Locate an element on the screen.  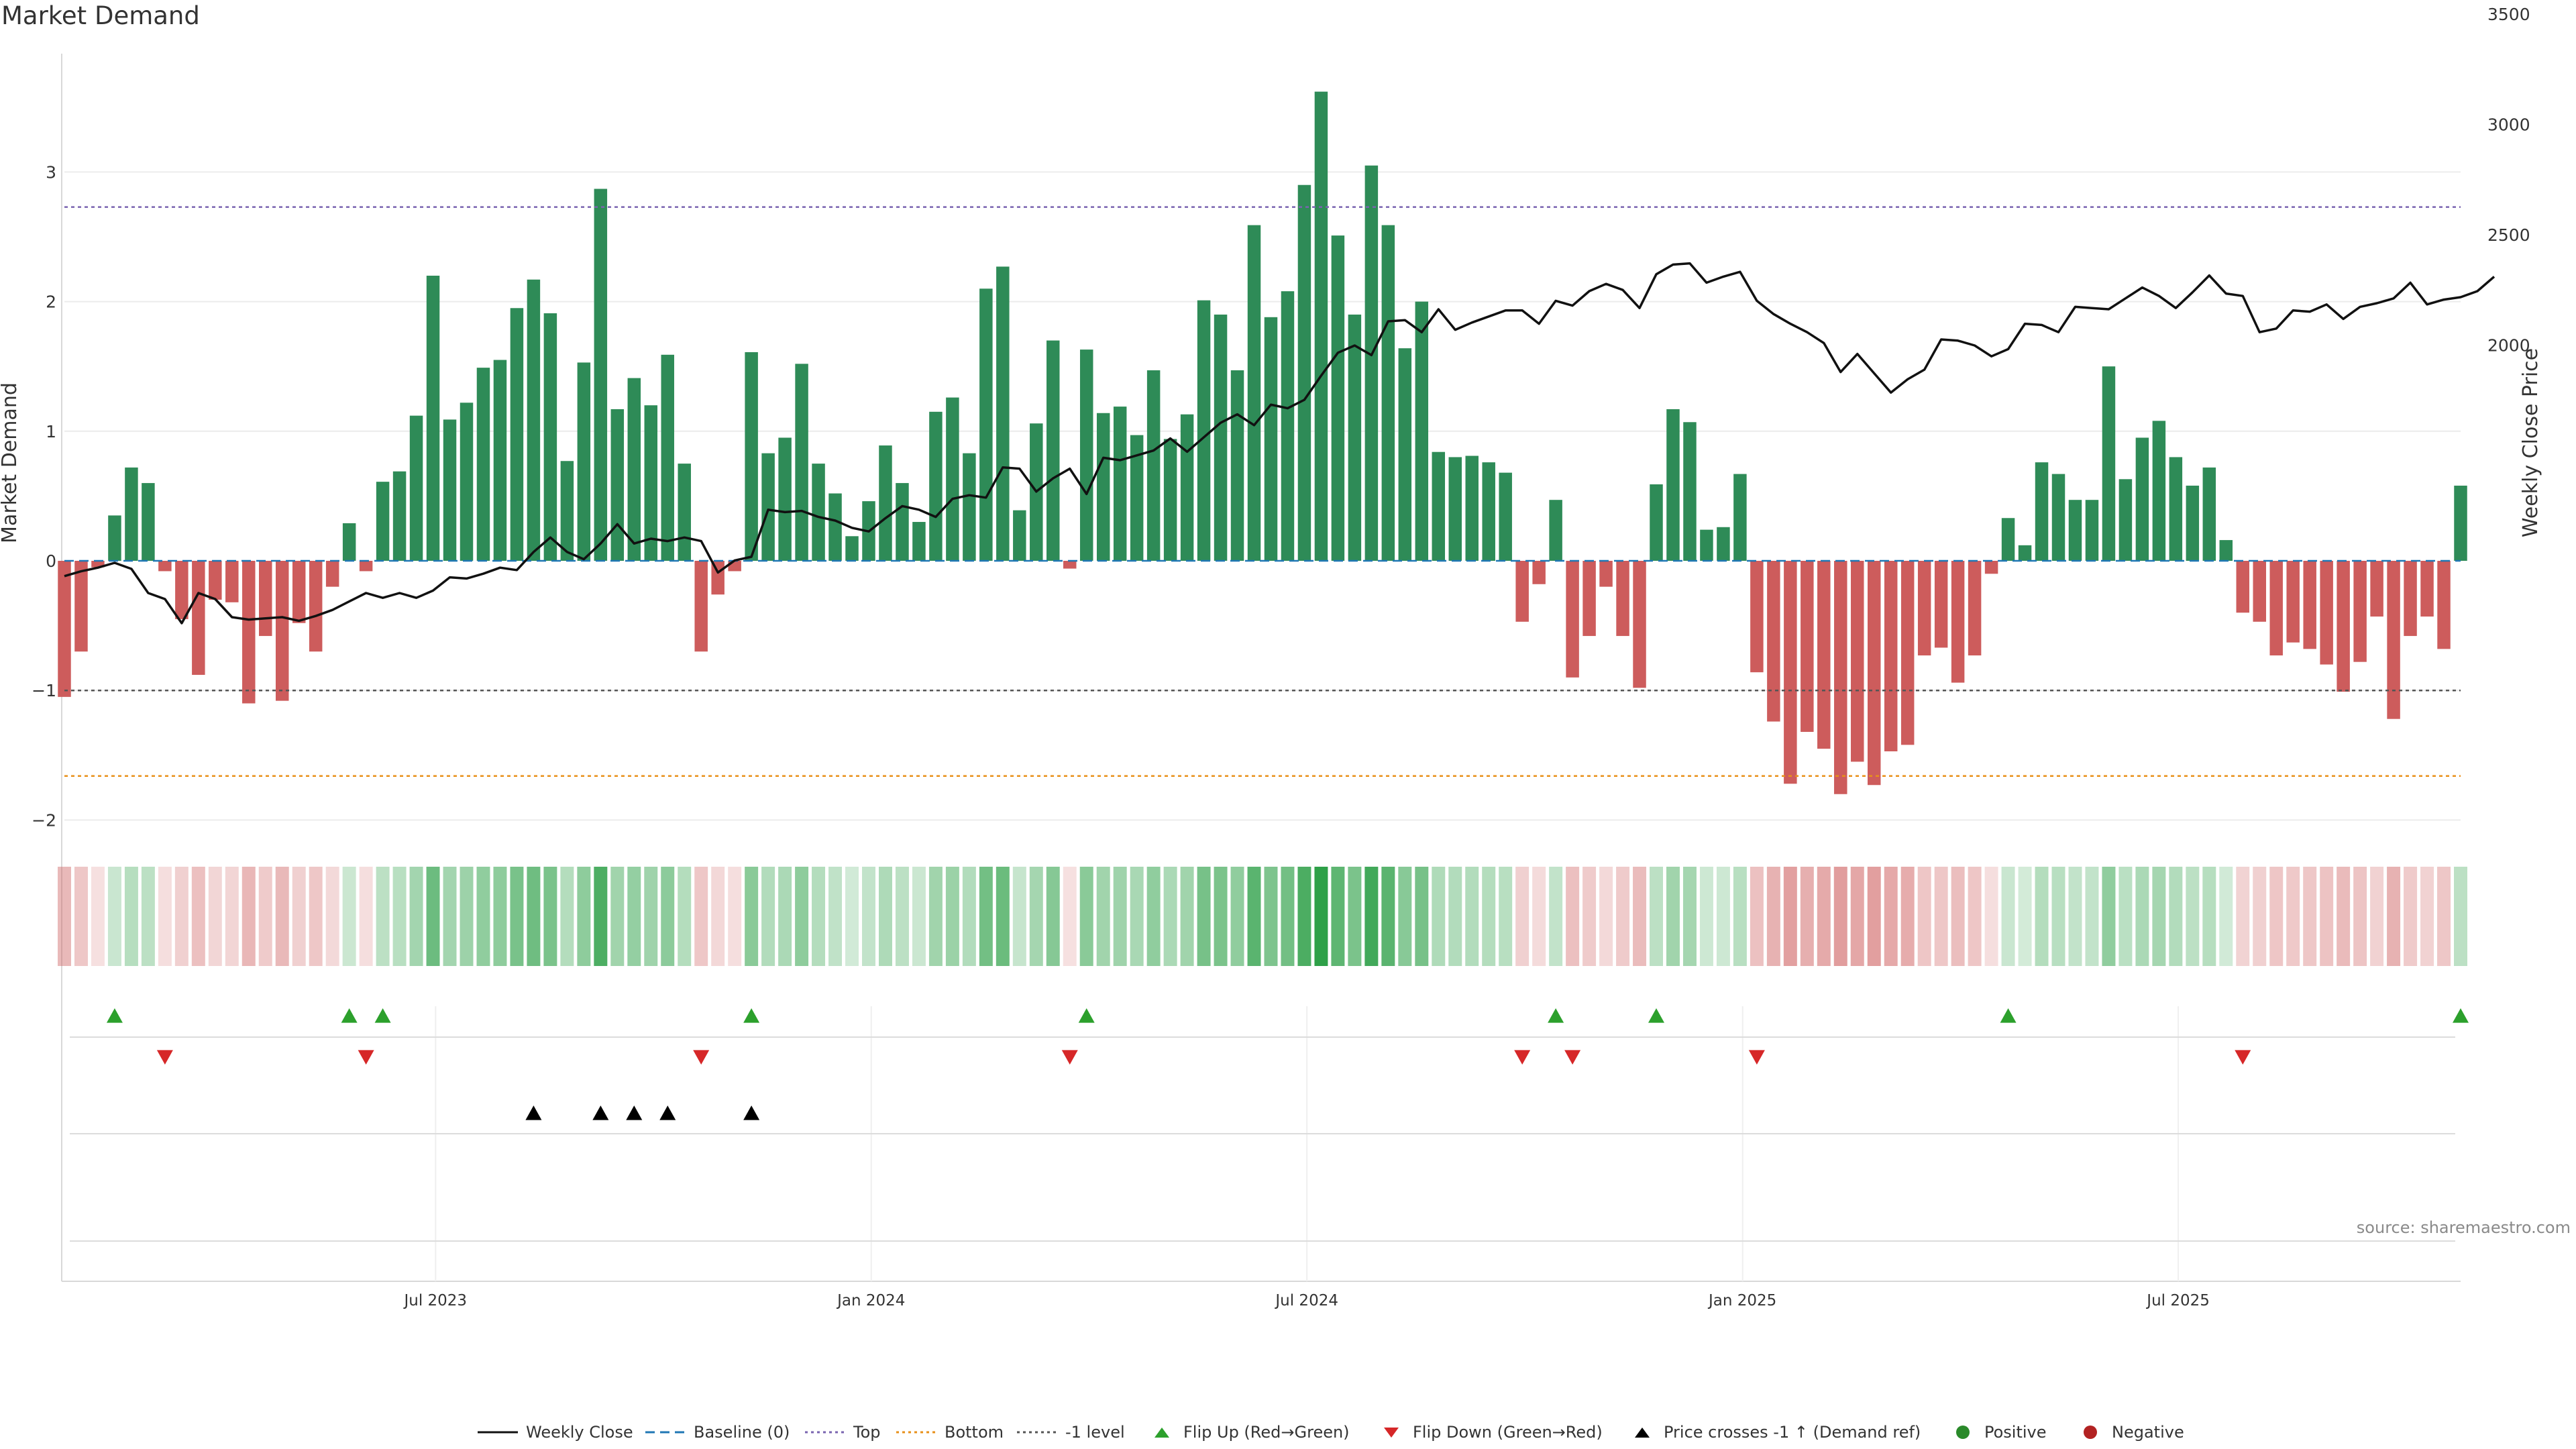
cross-marker is located at coordinates (533, 1113).